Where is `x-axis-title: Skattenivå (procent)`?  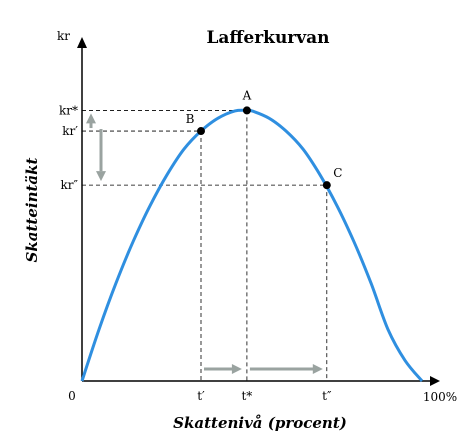 x-axis-title: Skattenivå (procent) is located at coordinates (260, 423).